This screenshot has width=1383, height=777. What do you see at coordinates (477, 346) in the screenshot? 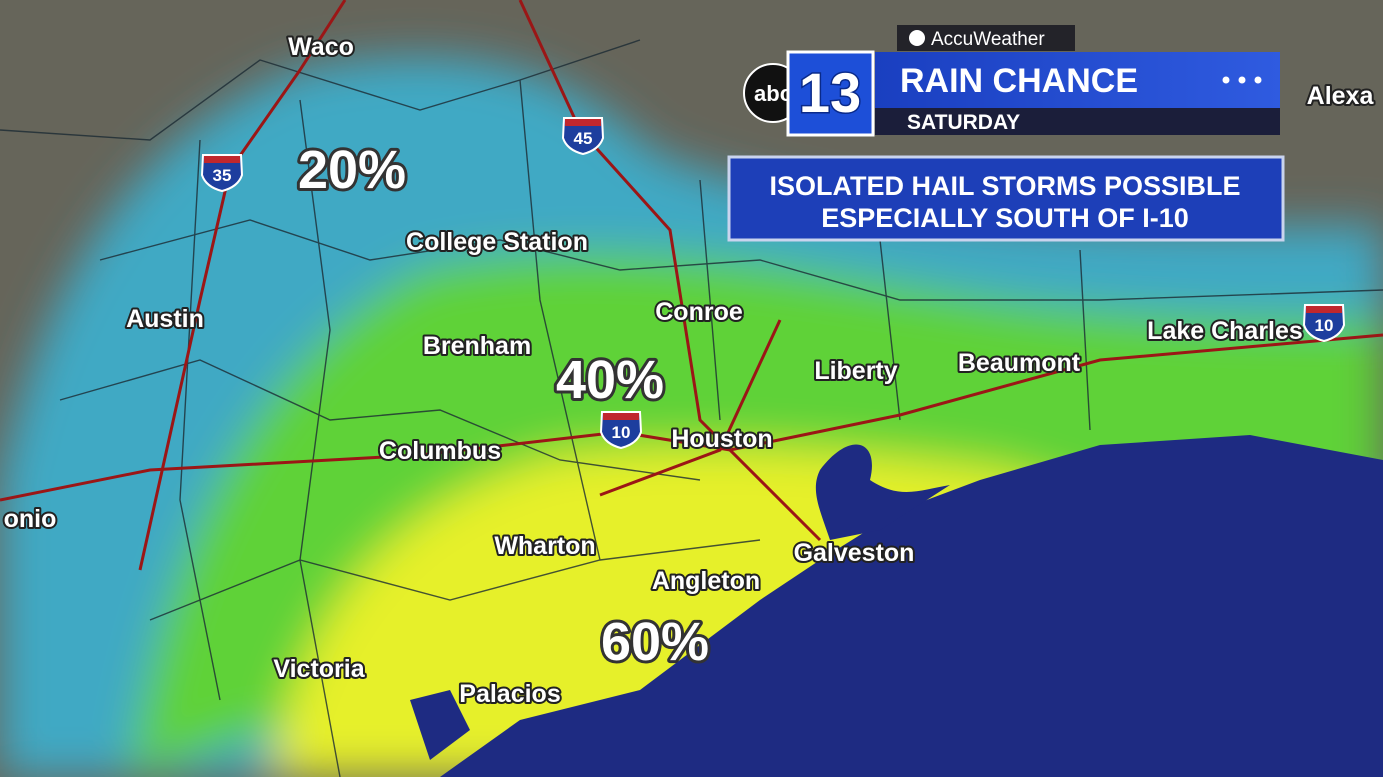
I see `city-label: Brenham` at bounding box center [477, 346].